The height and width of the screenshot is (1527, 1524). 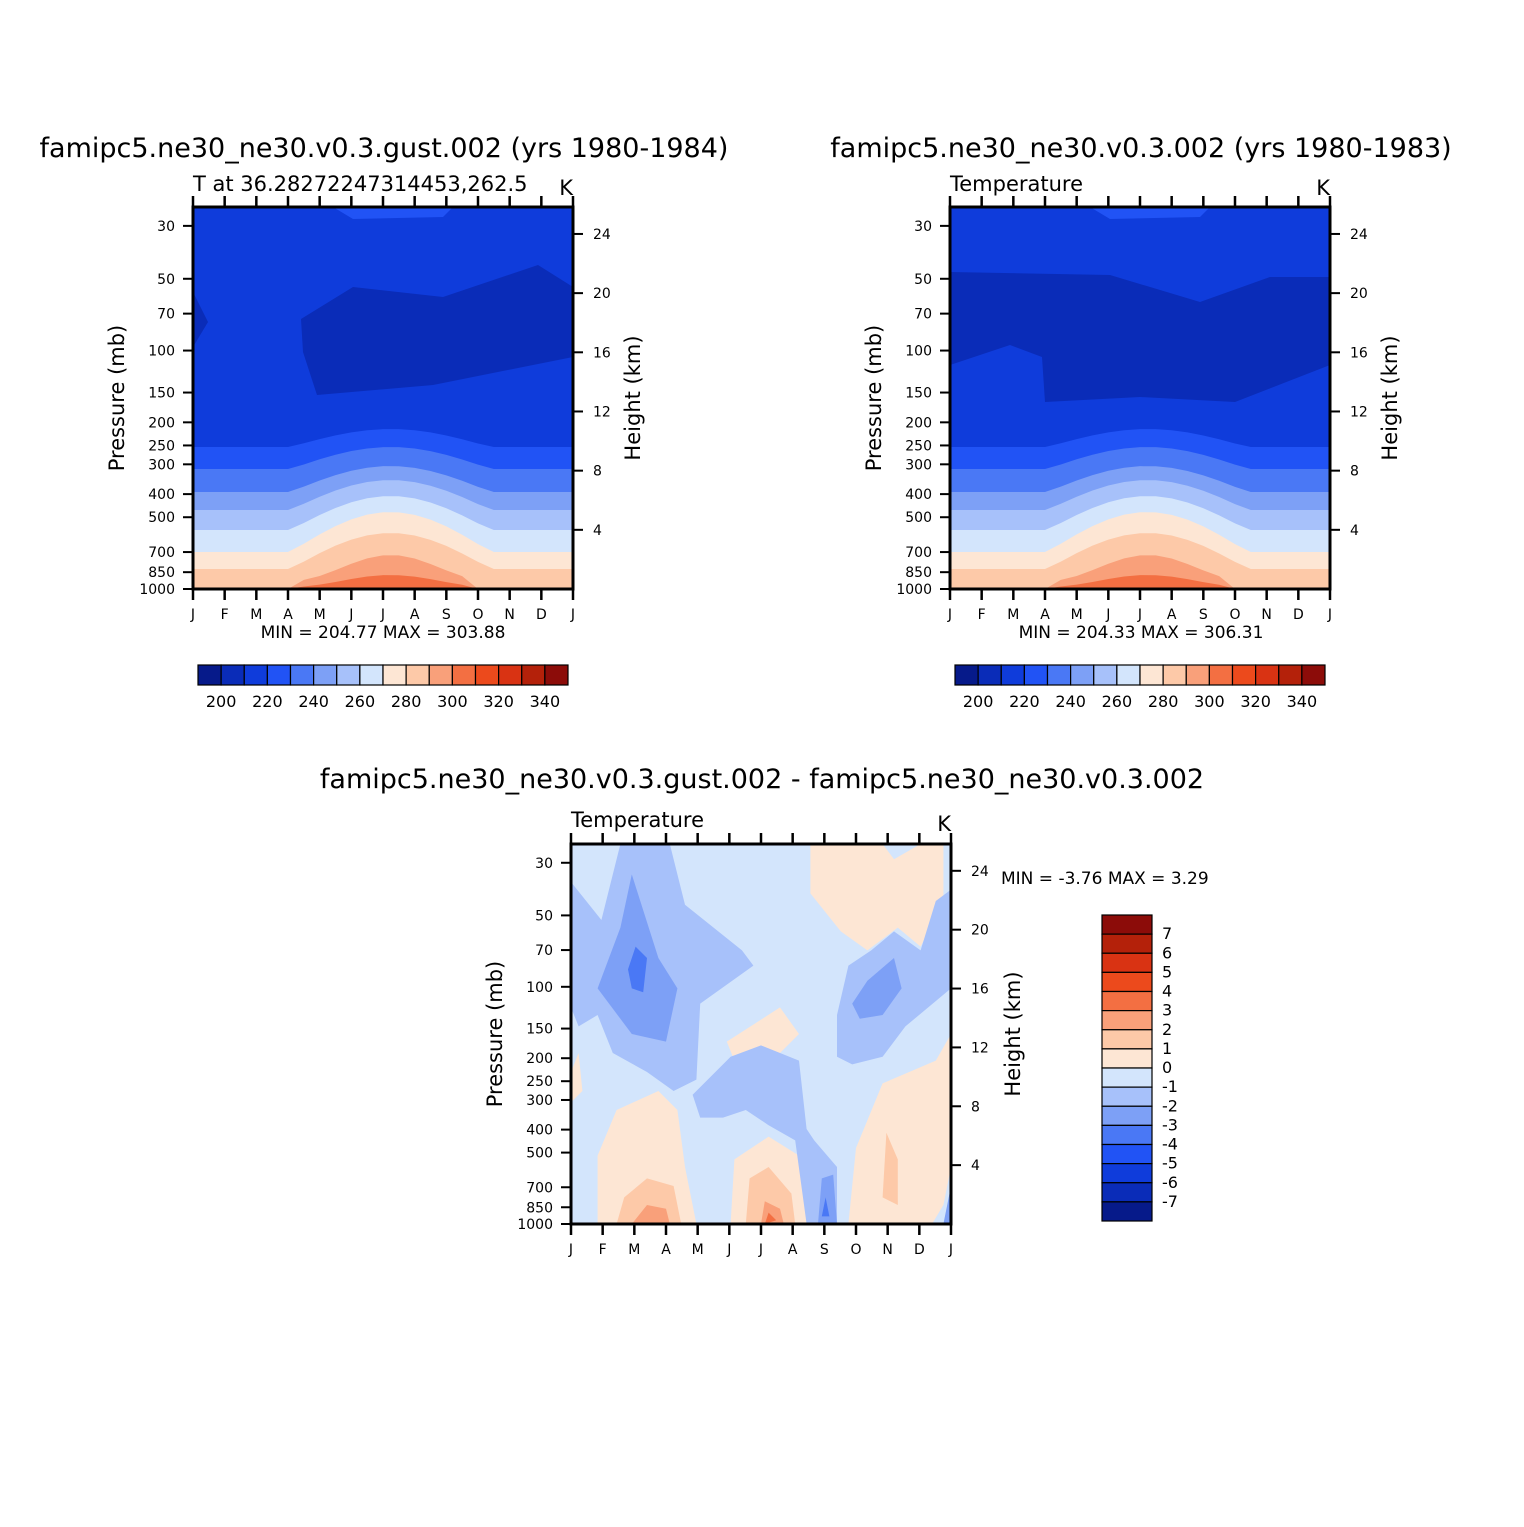 What do you see at coordinates (1105, 879) in the screenshot?
I see `min-max-label: MIN = -3.76 MAX = 3.29` at bounding box center [1105, 879].